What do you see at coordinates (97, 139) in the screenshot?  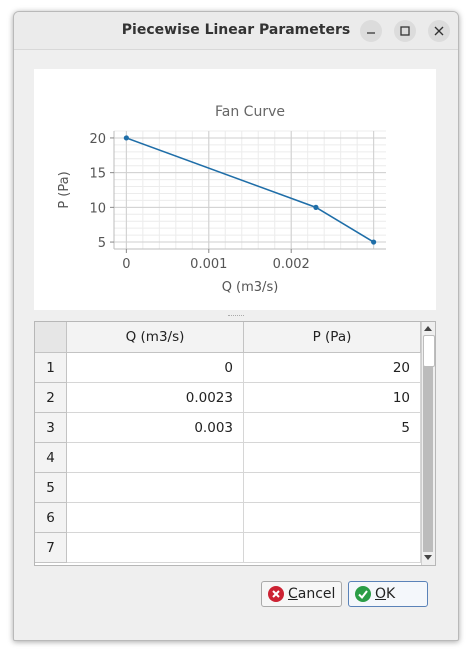 I see `y-tick-label: 20` at bounding box center [97, 139].